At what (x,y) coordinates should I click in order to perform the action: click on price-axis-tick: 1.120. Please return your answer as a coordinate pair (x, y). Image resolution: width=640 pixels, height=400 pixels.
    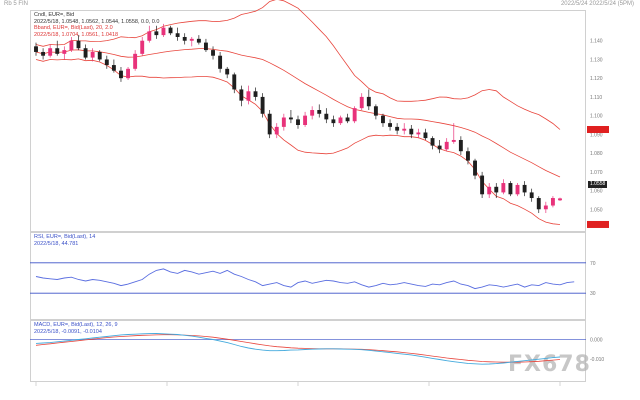
    Looking at the image, I should click on (596, 79).